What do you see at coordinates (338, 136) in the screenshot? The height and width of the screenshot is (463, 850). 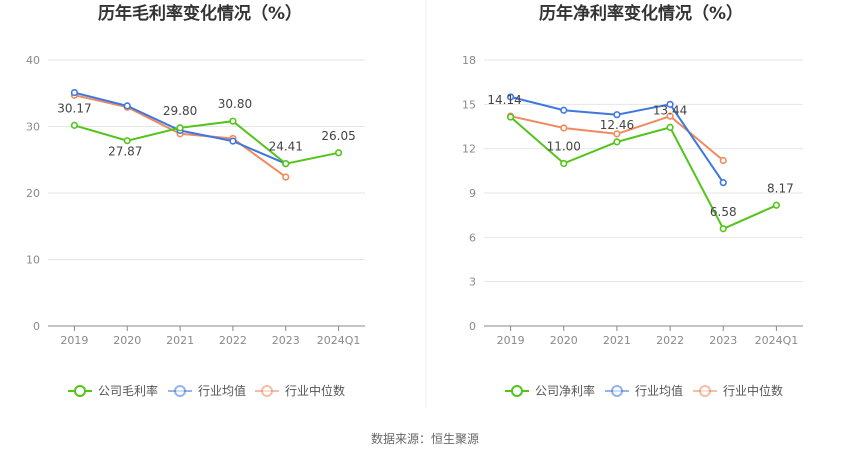 I see `data-label: 26.05` at bounding box center [338, 136].